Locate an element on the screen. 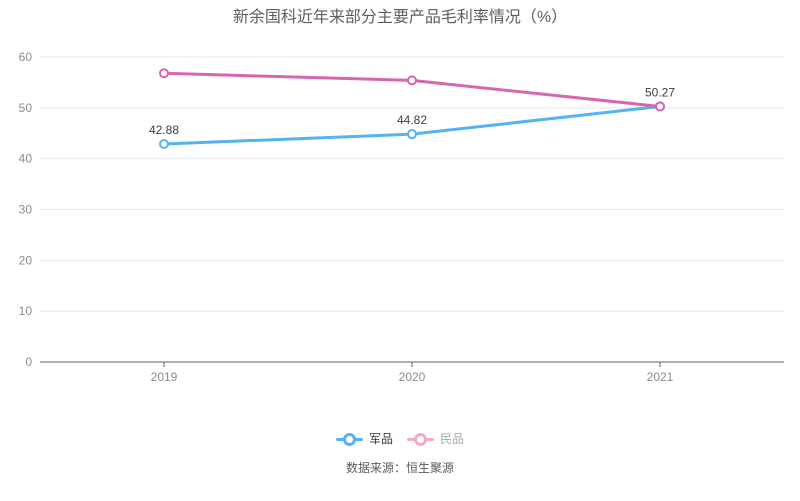  data-point-label: 44.82 is located at coordinates (412, 120).